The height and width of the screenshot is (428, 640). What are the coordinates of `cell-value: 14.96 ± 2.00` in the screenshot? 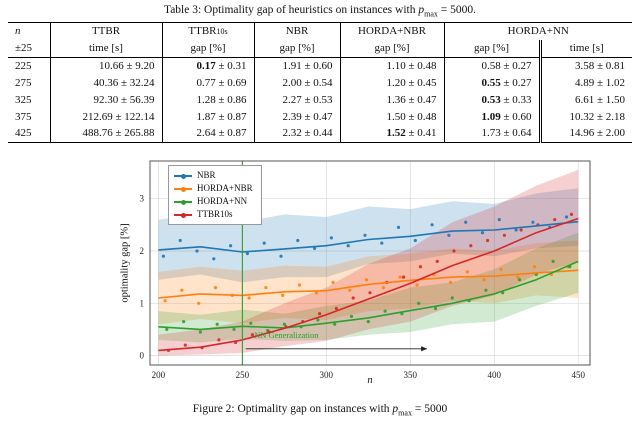 It's located at (585, 134).